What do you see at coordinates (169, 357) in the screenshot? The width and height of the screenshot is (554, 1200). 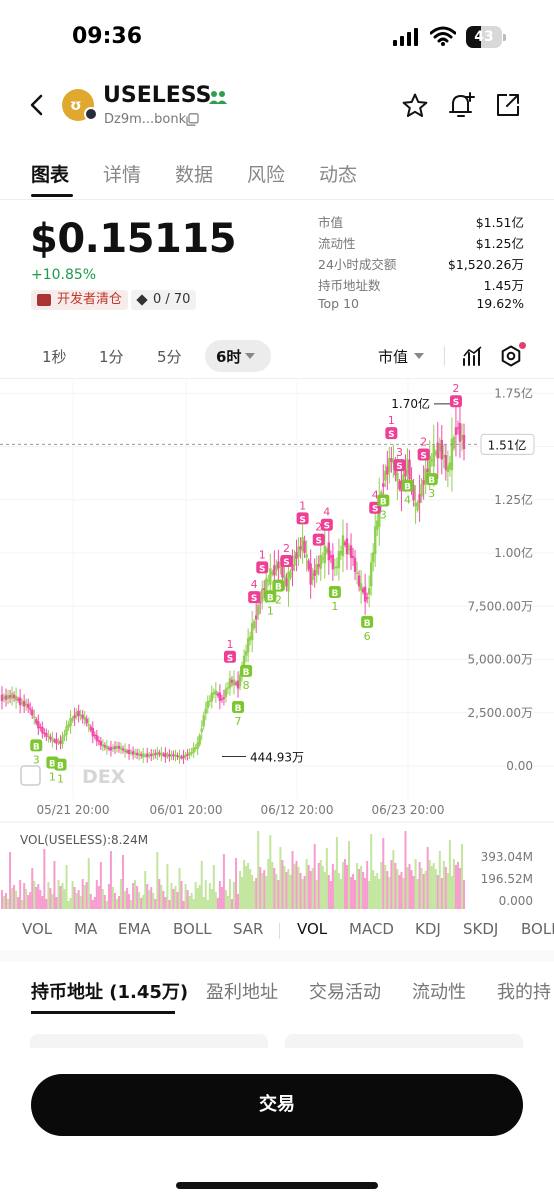 I see `interval-5m: 5分` at bounding box center [169, 357].